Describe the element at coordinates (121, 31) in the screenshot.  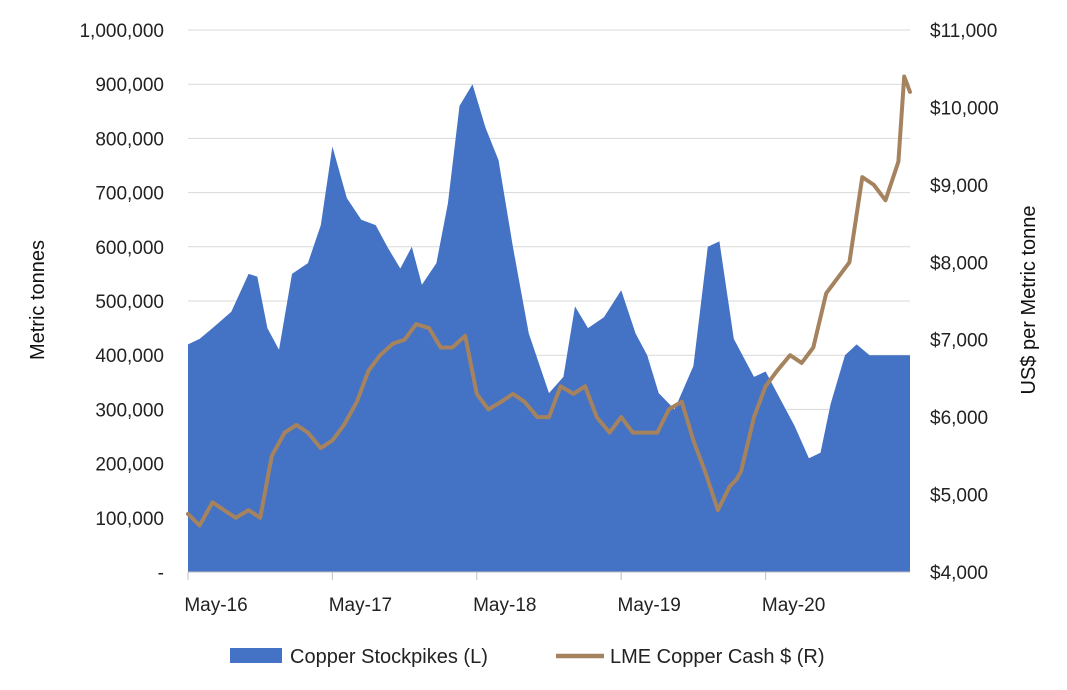
I see `left-tick-label: 1,000,000` at that location.